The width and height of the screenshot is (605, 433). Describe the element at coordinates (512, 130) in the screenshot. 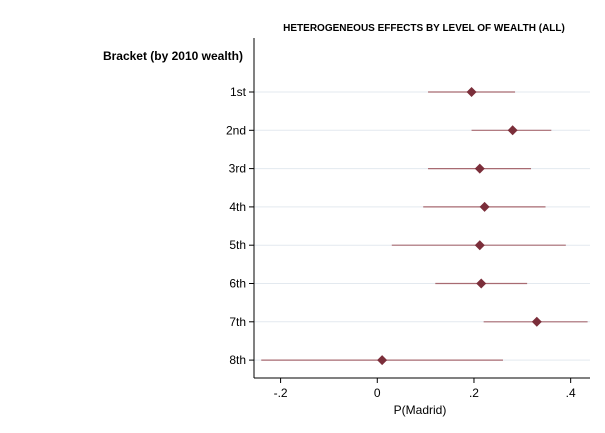

I see `estimate-marker-2nd` at that location.